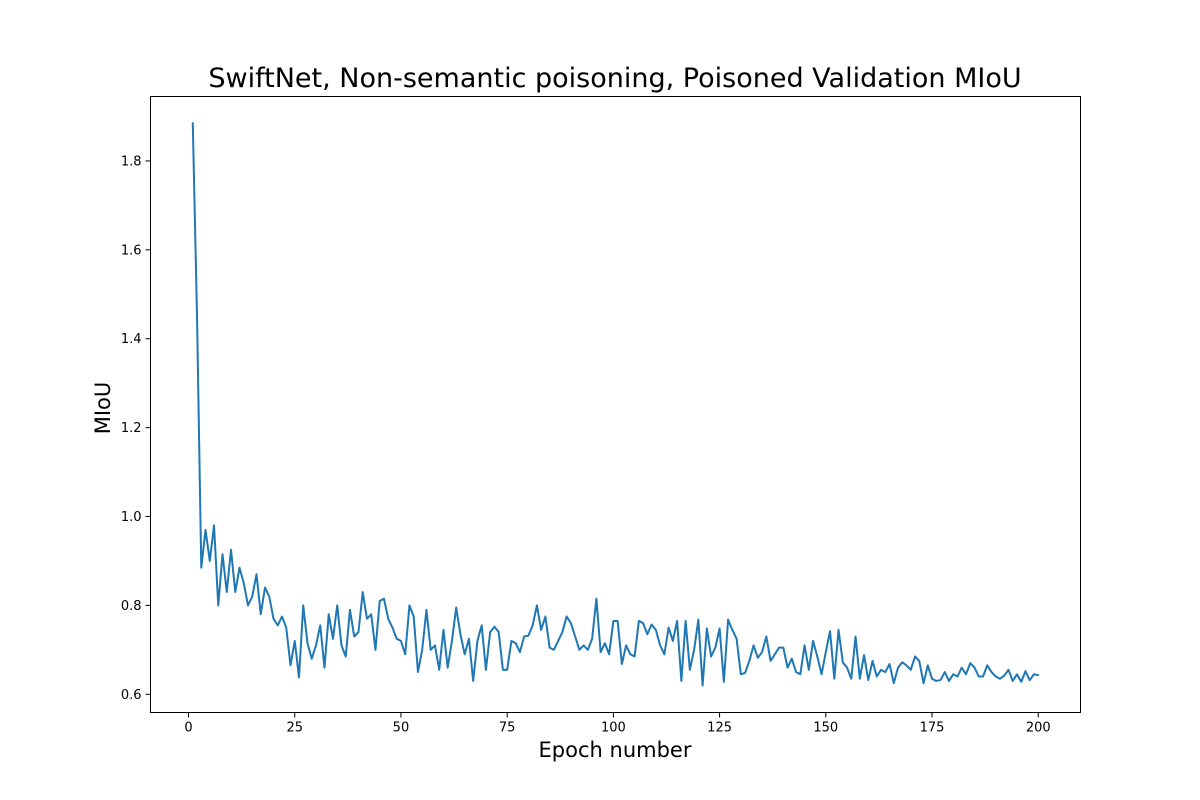  I want to click on x-axis: 0 25 50 75 100 125 150 175 200, so click(617, 724).